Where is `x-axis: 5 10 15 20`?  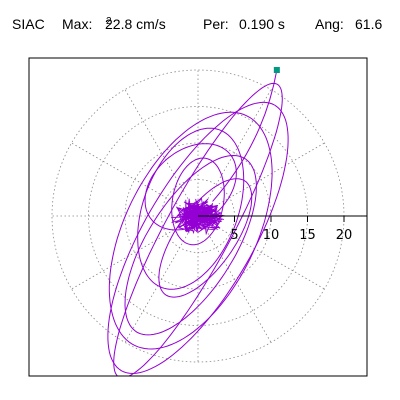
x-axis: 5 10 15 20 is located at coordinates (282, 229).